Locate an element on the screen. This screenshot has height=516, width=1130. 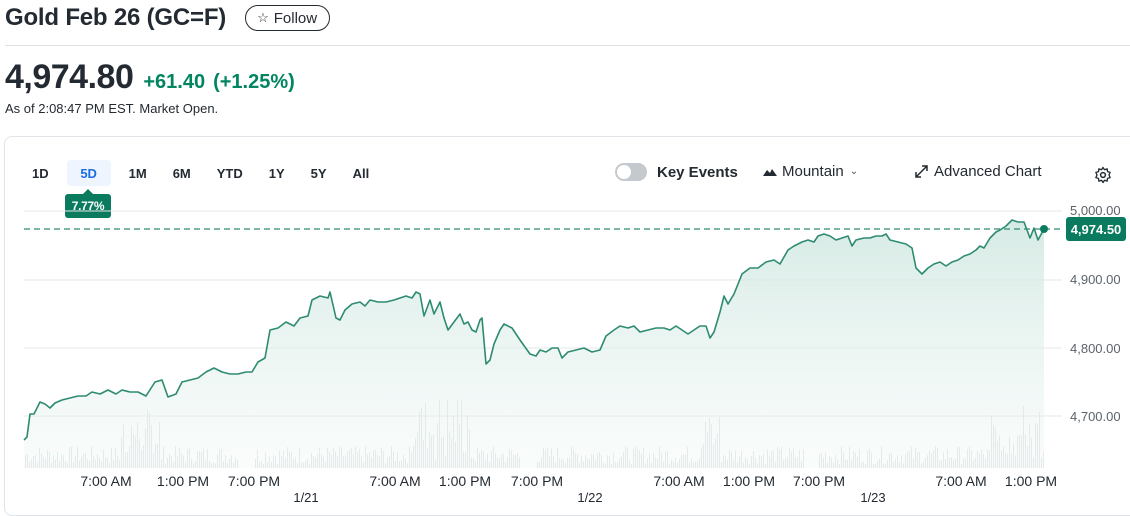
current-price: 4,974.80 is located at coordinates (69, 77).